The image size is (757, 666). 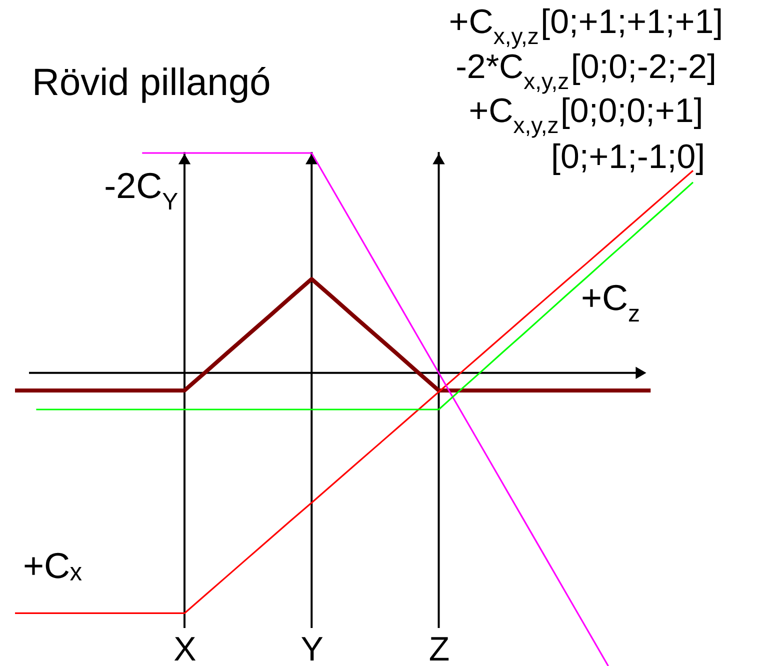 I want to click on x-tick-label: X, so click(x=185, y=648).